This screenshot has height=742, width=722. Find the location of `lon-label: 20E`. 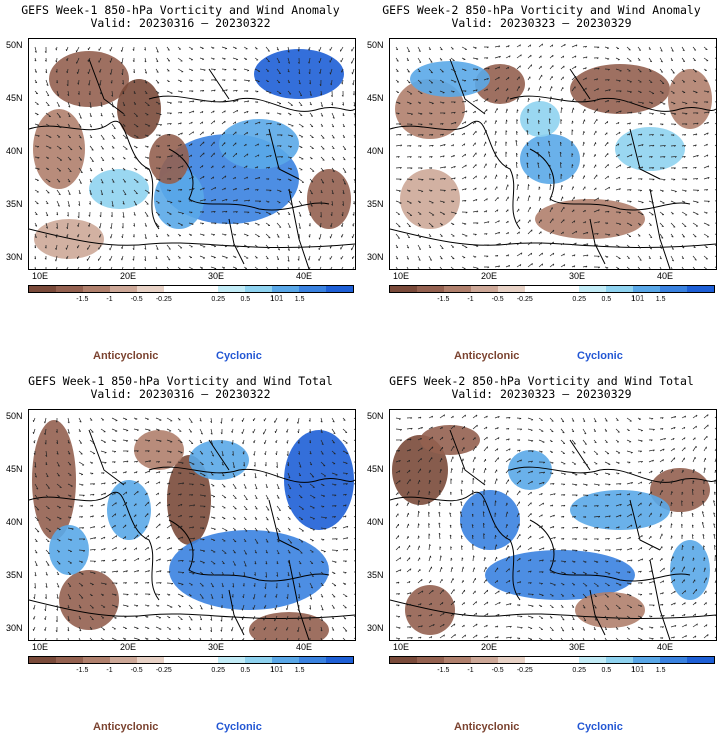

lon-label: 20E is located at coordinates (489, 647).